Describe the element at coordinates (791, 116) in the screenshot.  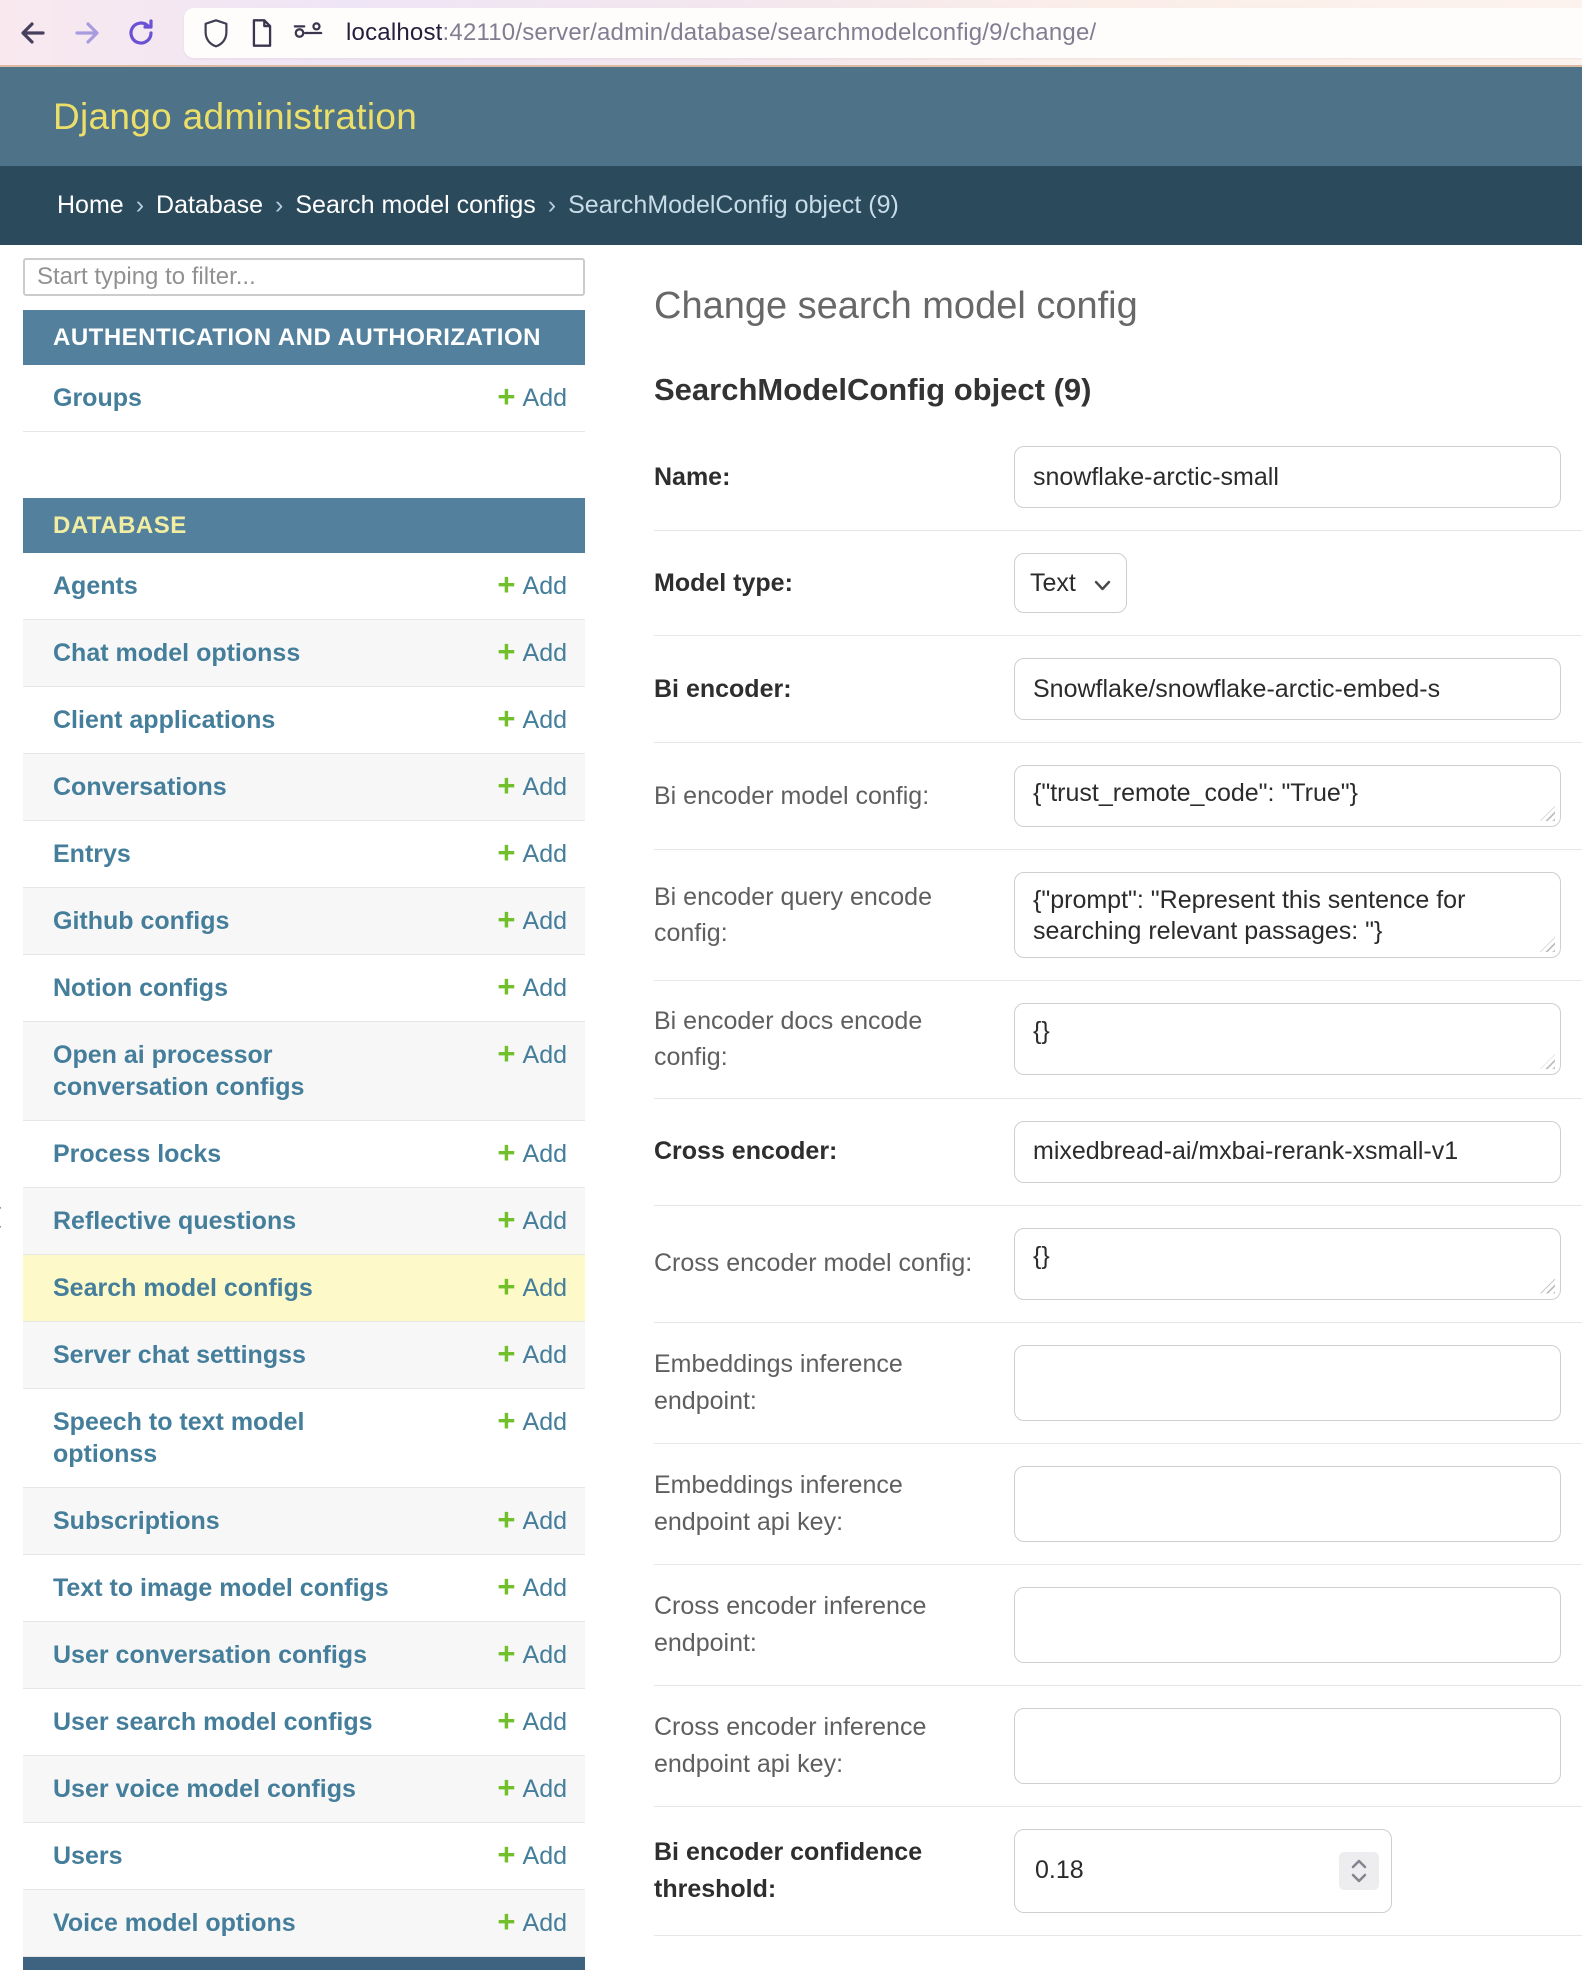
I see `admin-banner: Django administration` at that location.